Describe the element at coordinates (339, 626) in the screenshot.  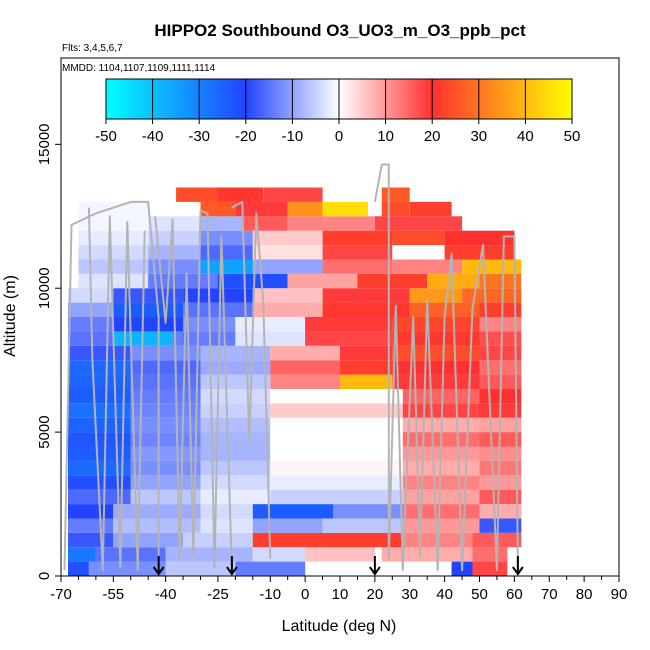
I see `x-axis-label: Latitude (deg N)` at that location.